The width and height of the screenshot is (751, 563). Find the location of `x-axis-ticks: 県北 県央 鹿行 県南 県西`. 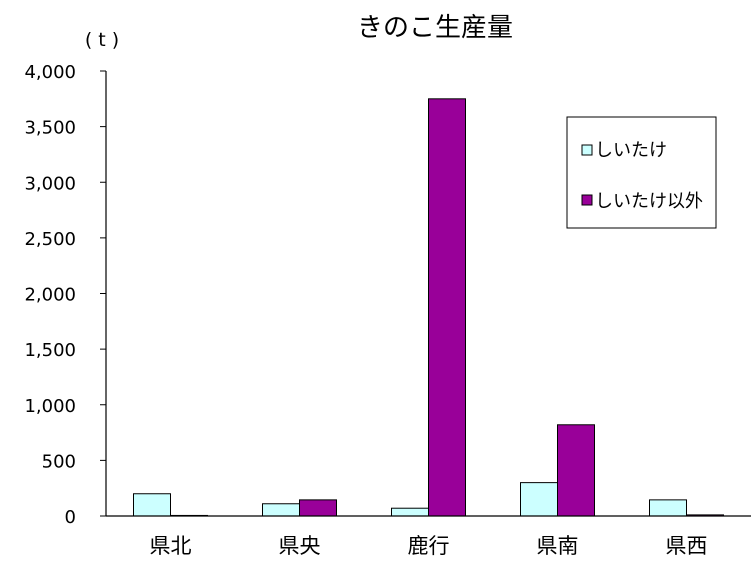

x-axis-ticks: 県北 県央 鹿行 県南 県西 is located at coordinates (429, 546).